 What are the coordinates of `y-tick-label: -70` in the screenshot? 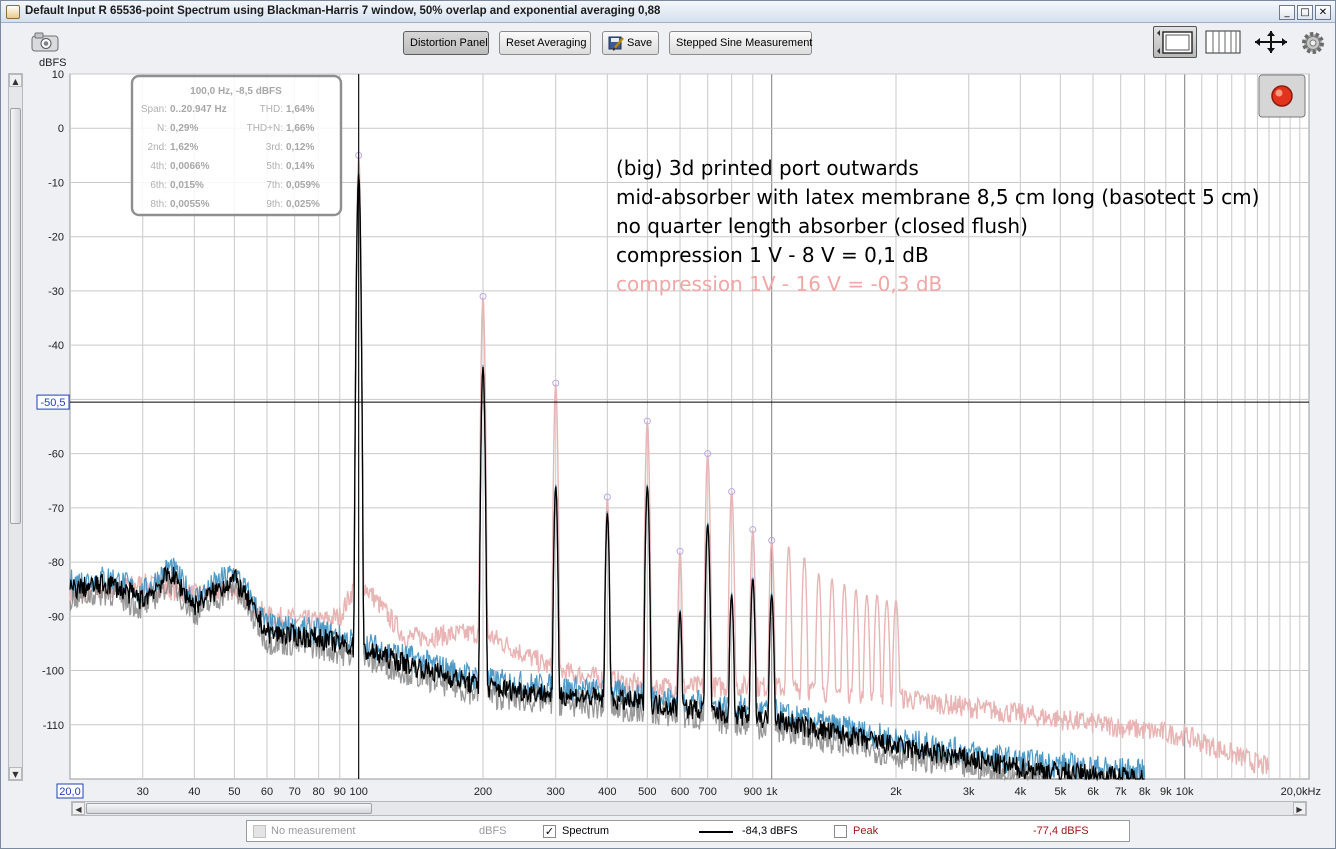 It's located at (56, 509).